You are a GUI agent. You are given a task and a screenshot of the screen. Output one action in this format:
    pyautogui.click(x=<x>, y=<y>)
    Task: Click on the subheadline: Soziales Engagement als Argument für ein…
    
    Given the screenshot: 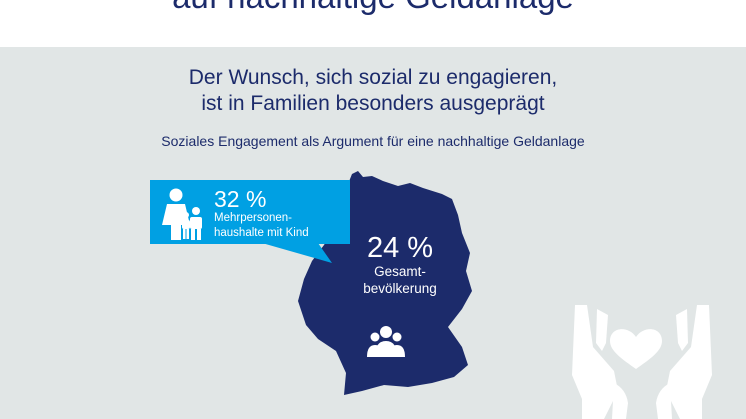 What is the action you would take?
    pyautogui.click(x=373, y=141)
    